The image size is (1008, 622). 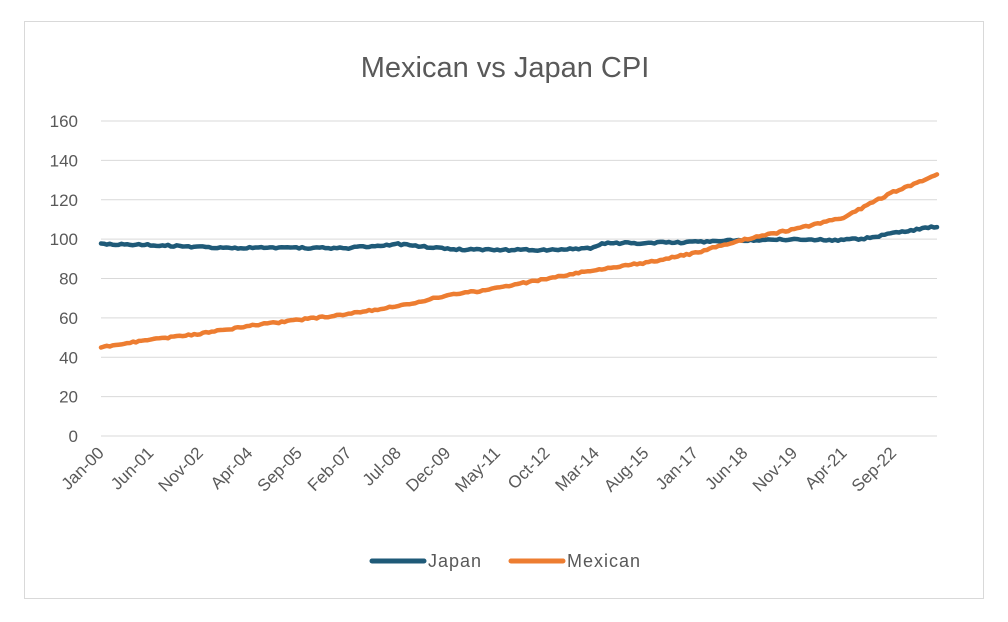 What do you see at coordinates (232, 468) in the screenshot?
I see `x-tick-label: Apr-04` at bounding box center [232, 468].